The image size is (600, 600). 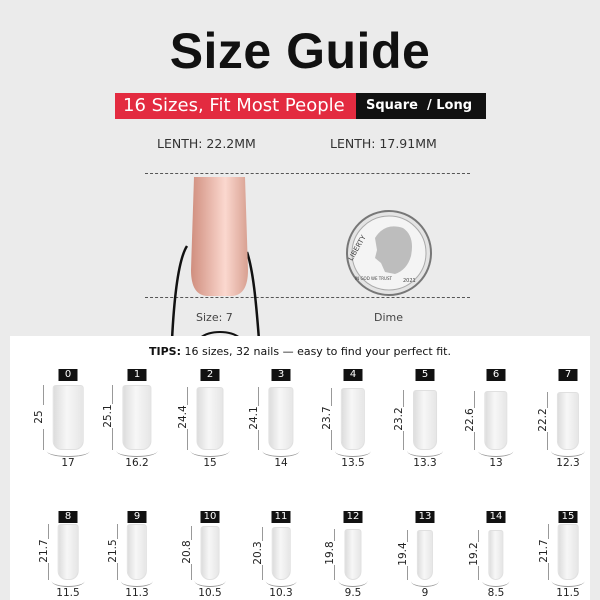 I want to click on width-label: 9, so click(x=425, y=593).